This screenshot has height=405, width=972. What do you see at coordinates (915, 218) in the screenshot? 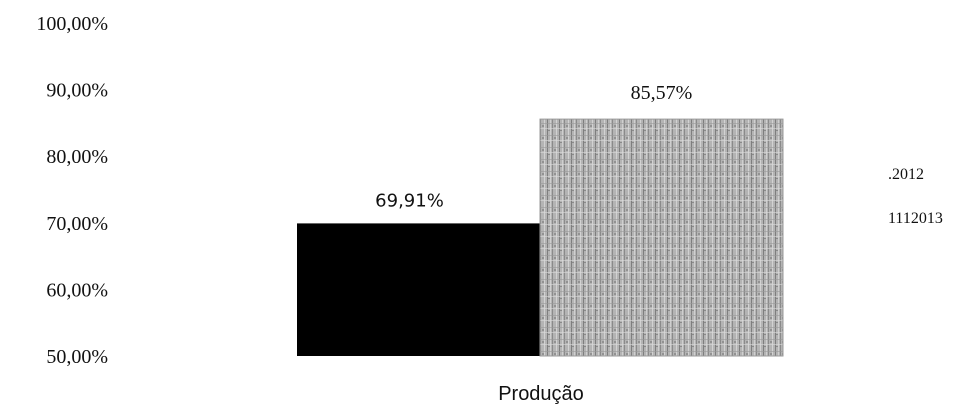
I see `legend-entry-label: 1112013` at bounding box center [915, 218].